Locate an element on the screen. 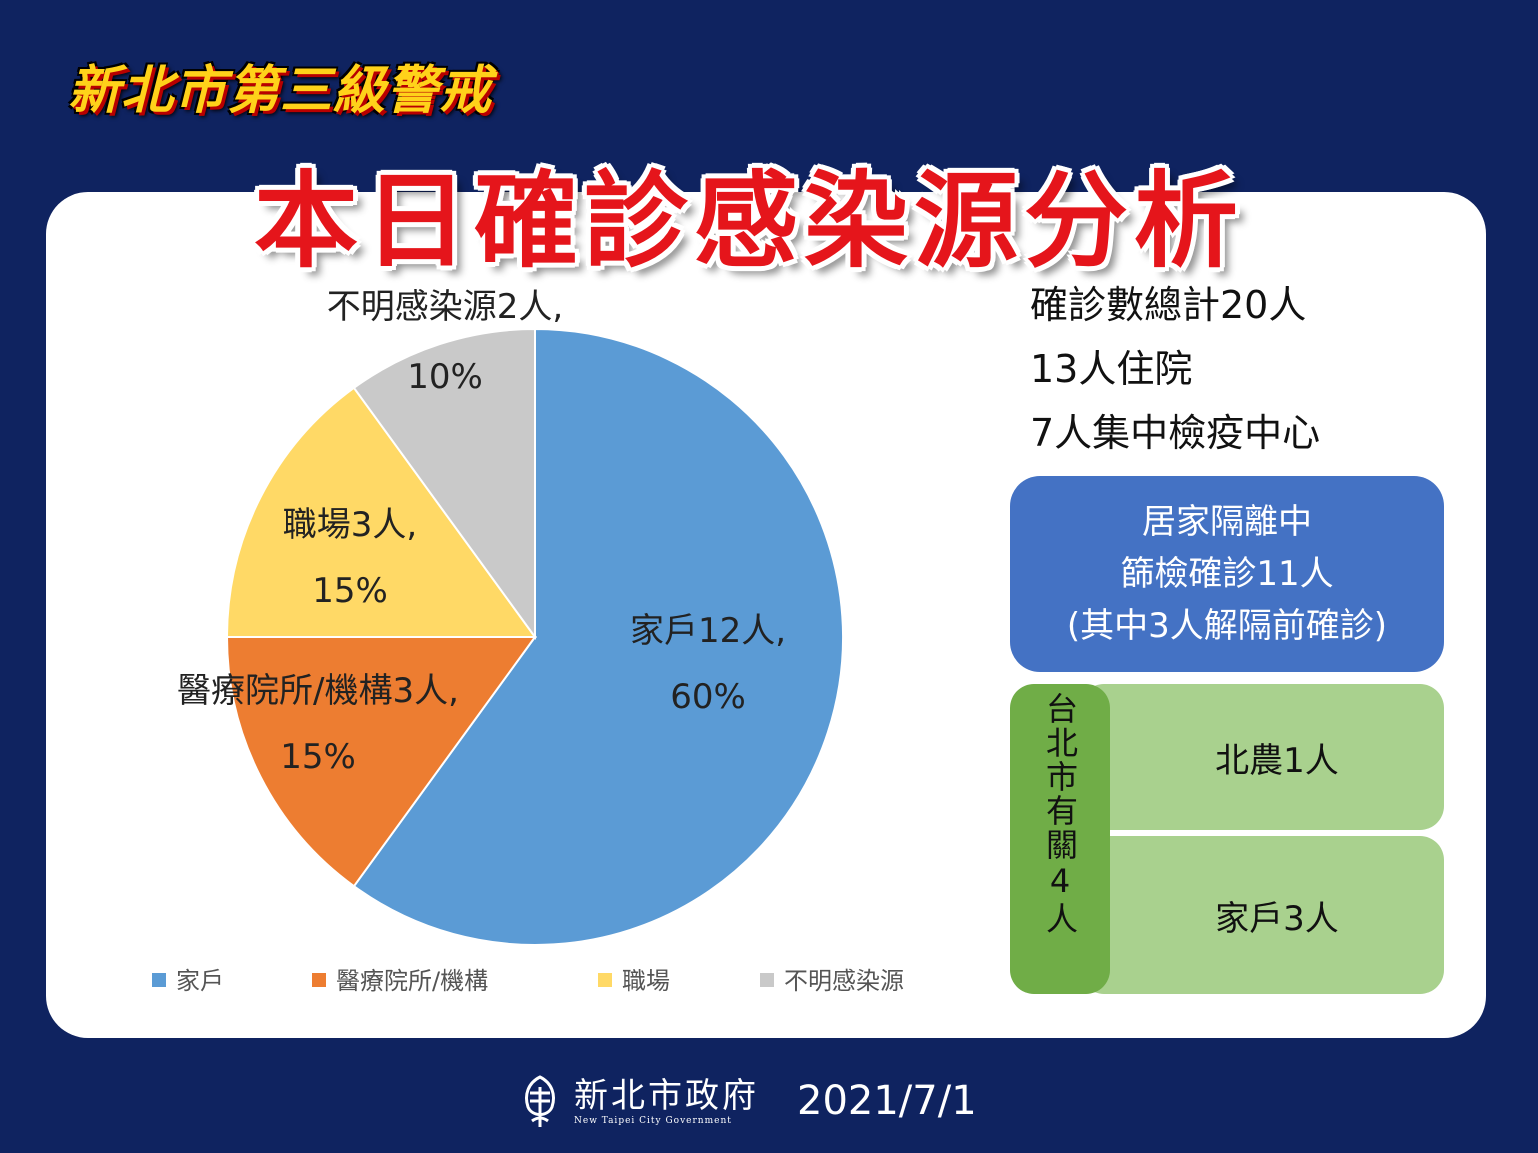  slice-label-2-line2: 15% is located at coordinates (318, 757).